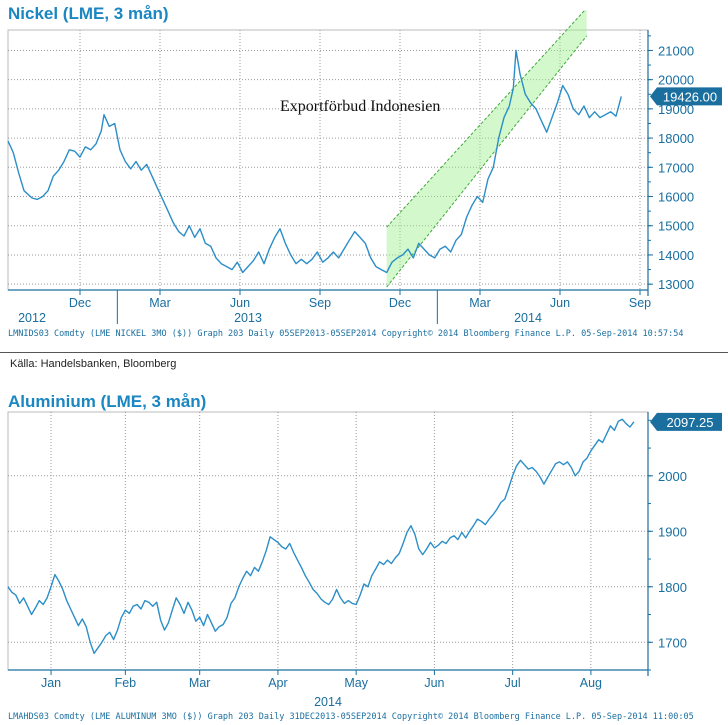 The image size is (728, 725). I want to click on year-label: 2014, so click(528, 318).